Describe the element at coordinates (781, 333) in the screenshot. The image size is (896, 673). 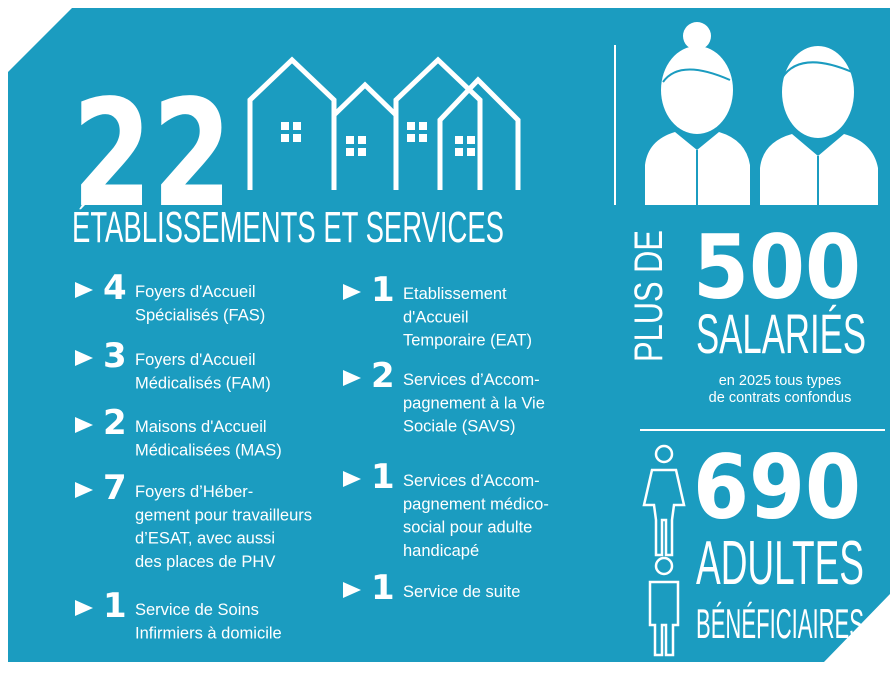
I see `staff-label: SALARIÉS` at that location.